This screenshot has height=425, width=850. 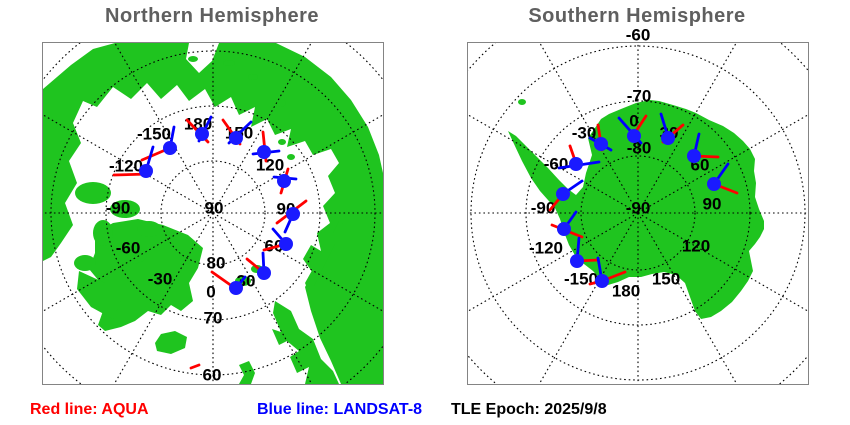 What do you see at coordinates (212, 375) in the screenshot?
I see `grid-label: 60` at bounding box center [212, 375].